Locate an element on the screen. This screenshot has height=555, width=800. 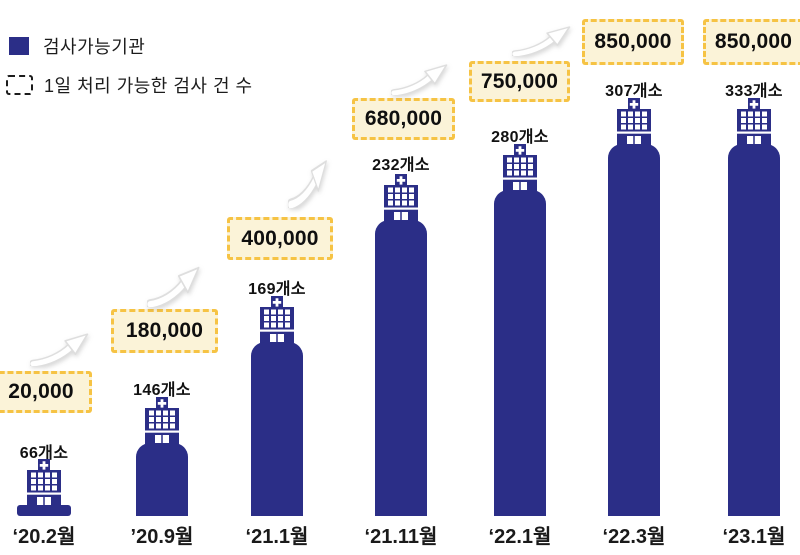
x-axis-label: ‘21.1월 is located at coordinates (277, 537).